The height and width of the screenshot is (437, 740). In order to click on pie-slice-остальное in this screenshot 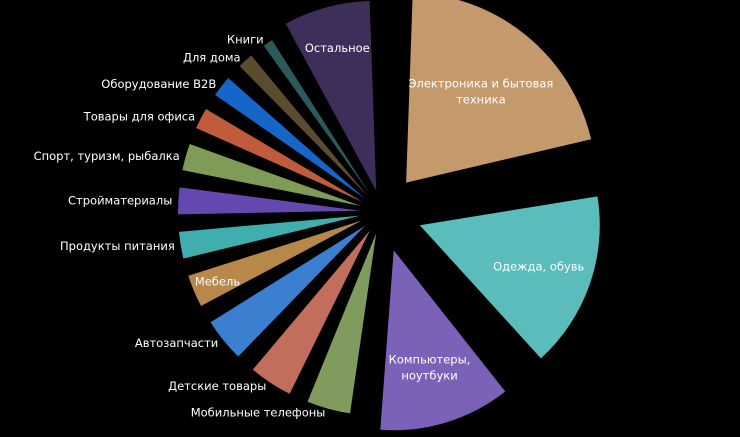, I will do `click(331, 95)`.